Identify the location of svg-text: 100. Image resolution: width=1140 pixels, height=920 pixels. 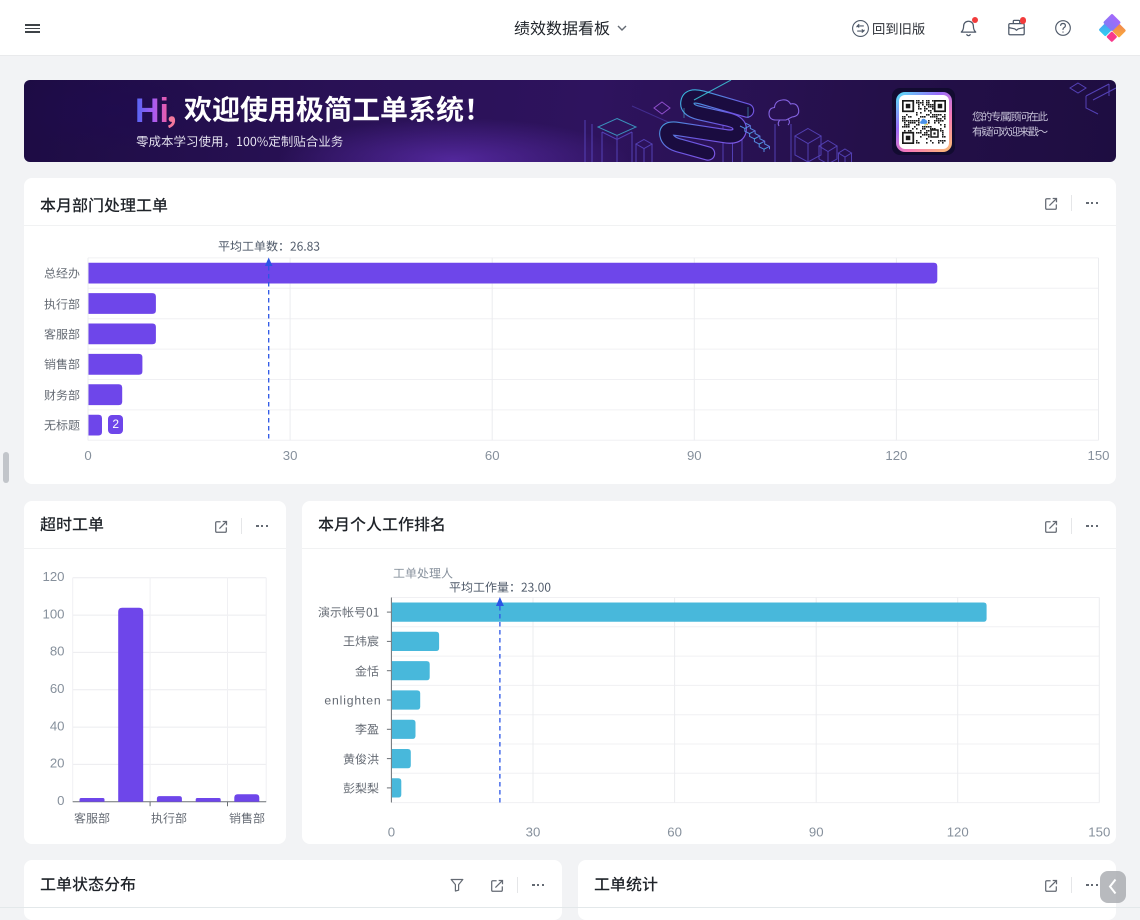
(53, 613).